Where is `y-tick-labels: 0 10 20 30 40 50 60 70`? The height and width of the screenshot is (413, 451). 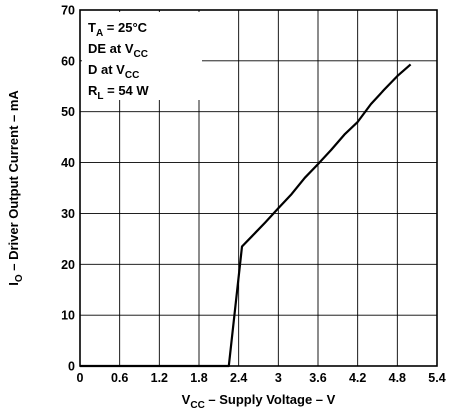 y-tick-labels: 0 10 20 30 40 50 60 70 is located at coordinates (68, 189).